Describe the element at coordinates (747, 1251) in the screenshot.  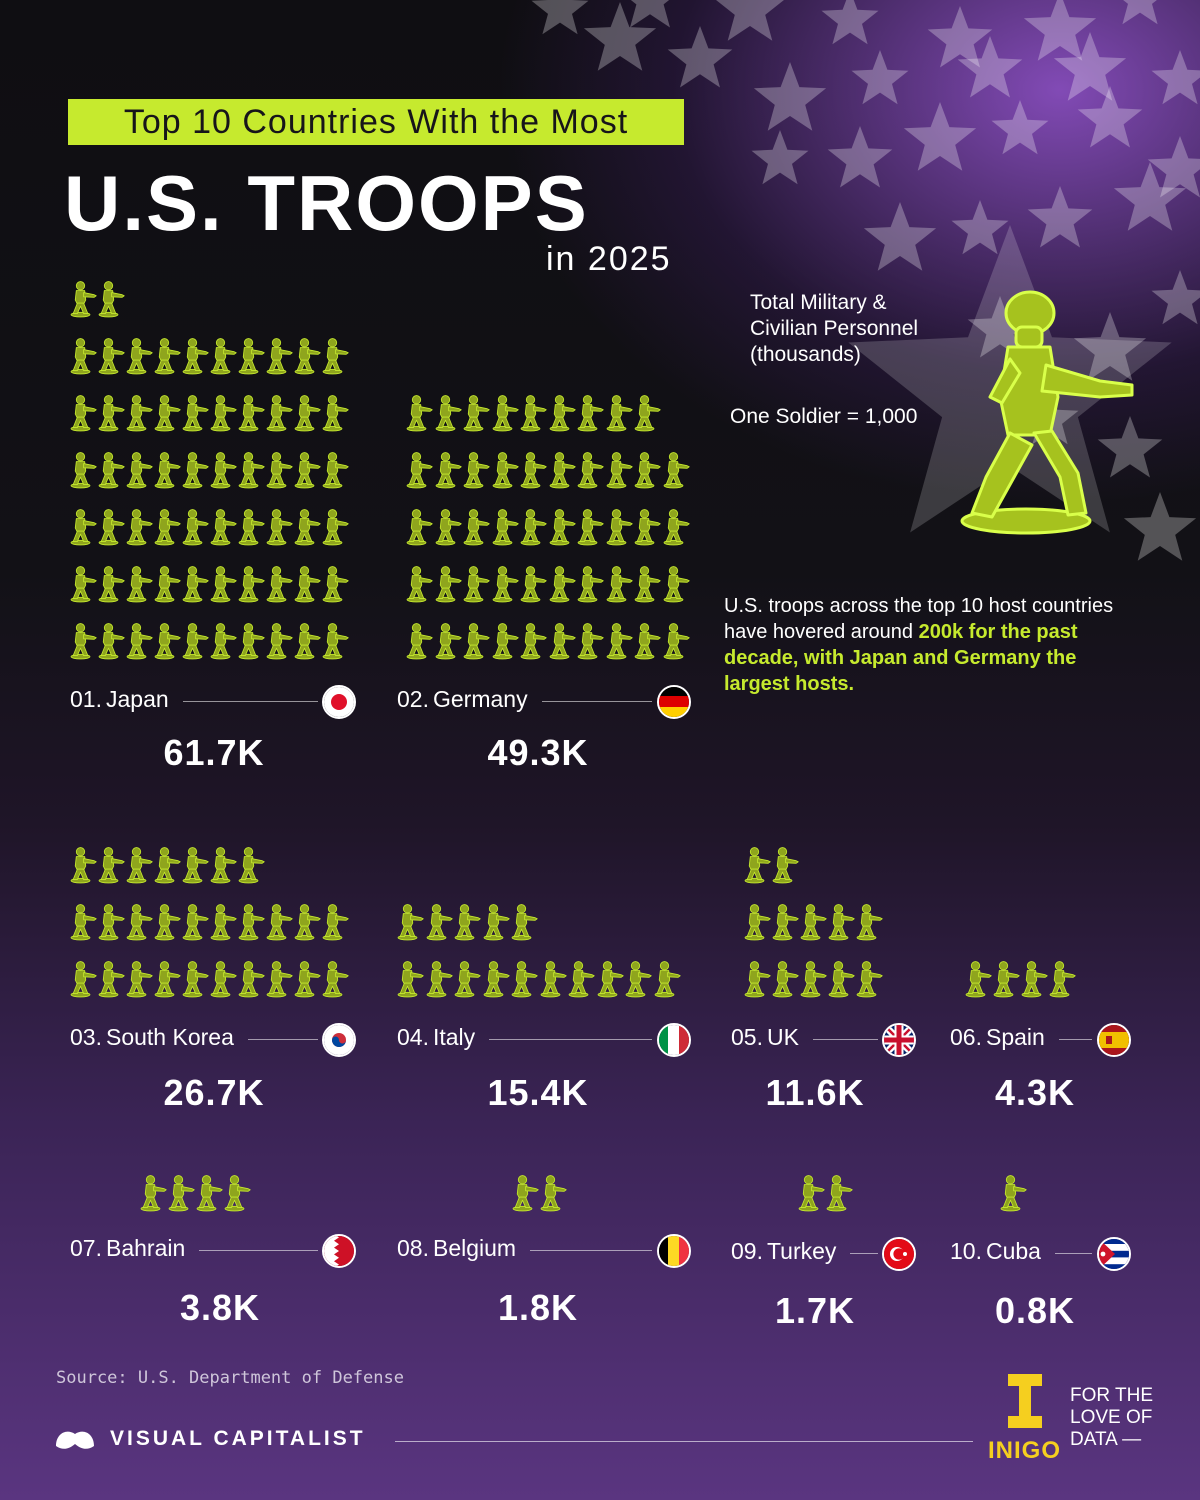
I see `country-rank: 09.` at that location.